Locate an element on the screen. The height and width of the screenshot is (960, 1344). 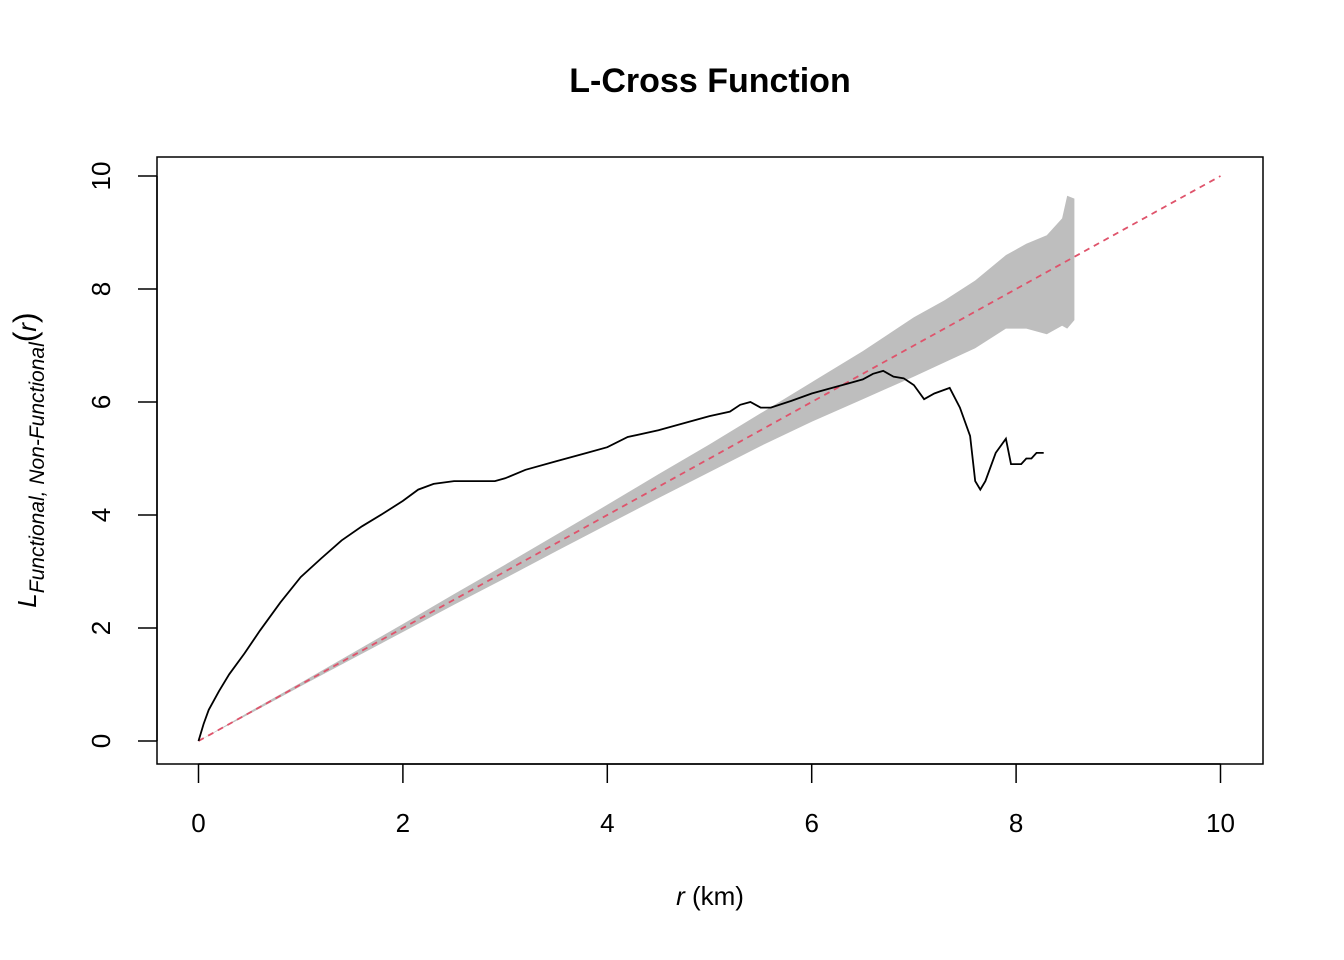
y-tick-label: 4 is located at coordinates (101, 515).